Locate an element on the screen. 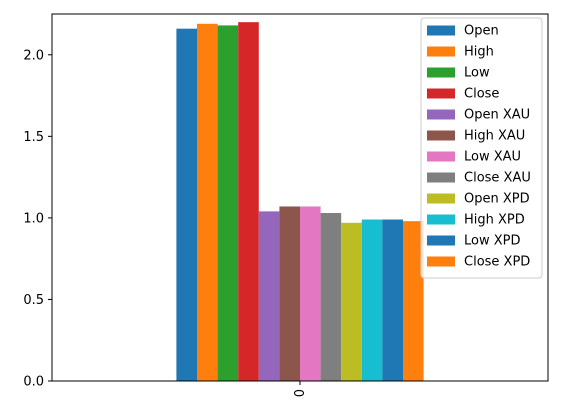 The width and height of the screenshot is (584, 408). y-tick-label: 0.0 is located at coordinates (33, 382).